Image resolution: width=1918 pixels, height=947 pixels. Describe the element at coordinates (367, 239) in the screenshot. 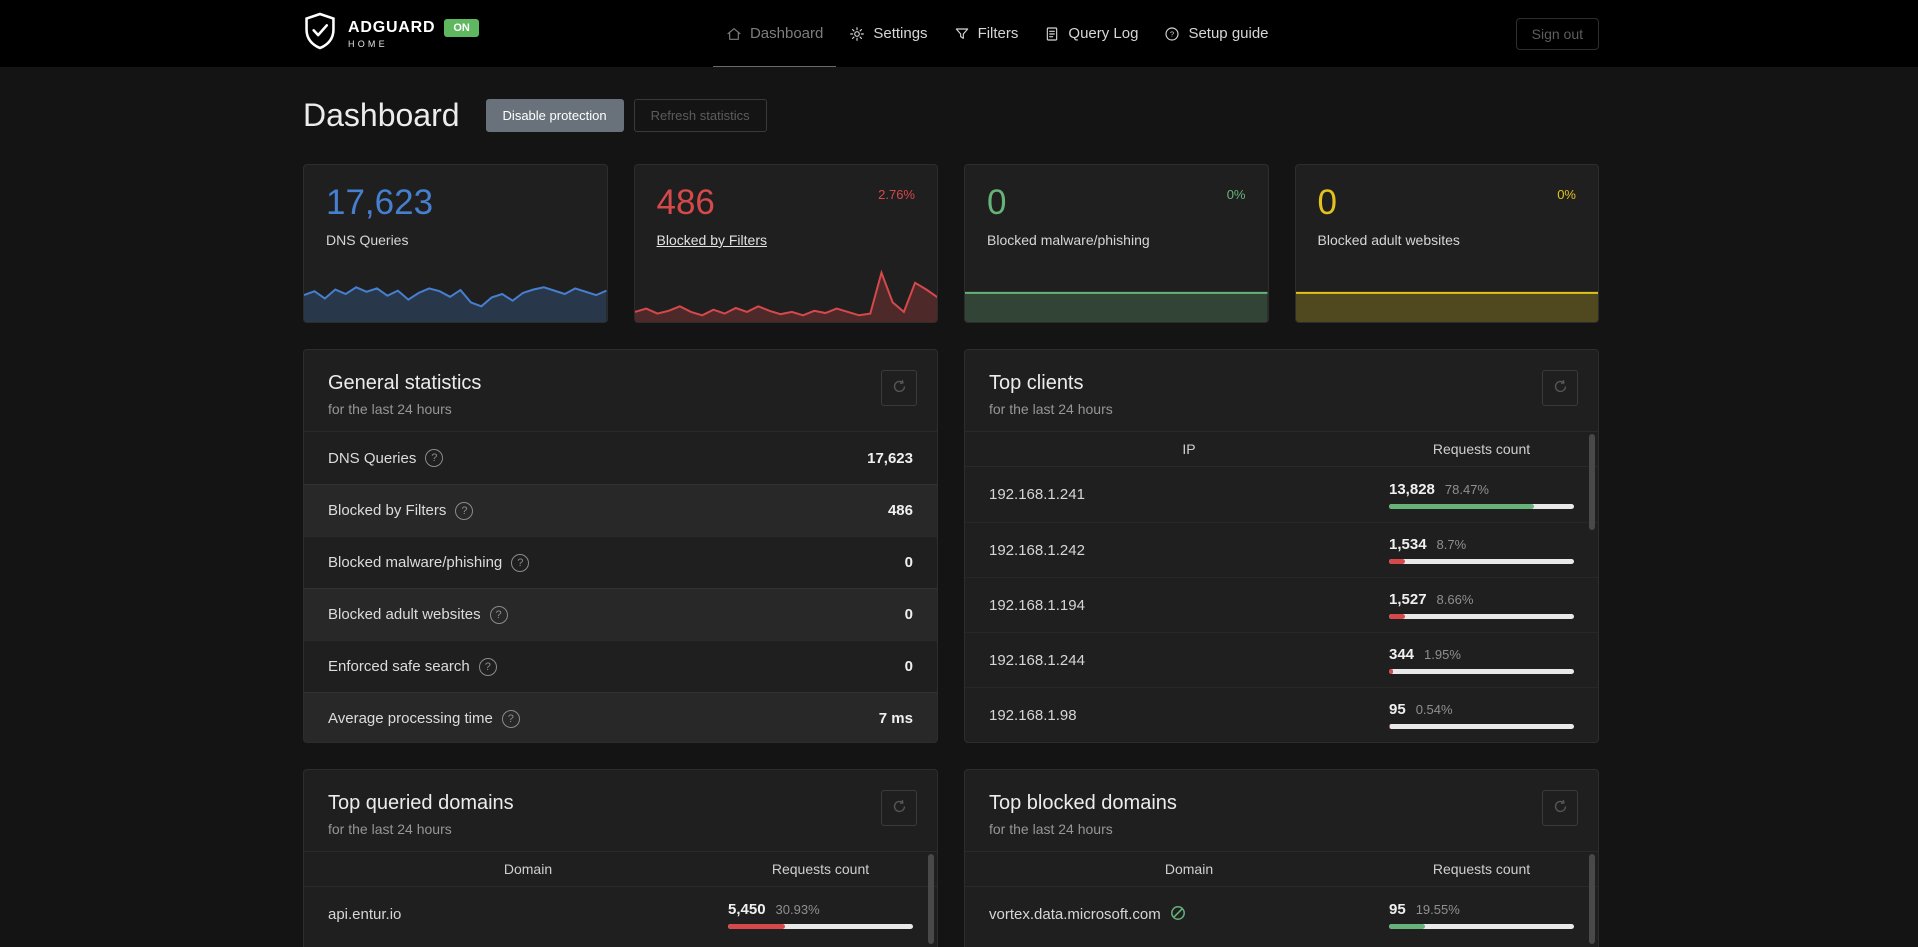

I see `stat-label: DNS Queries` at that location.